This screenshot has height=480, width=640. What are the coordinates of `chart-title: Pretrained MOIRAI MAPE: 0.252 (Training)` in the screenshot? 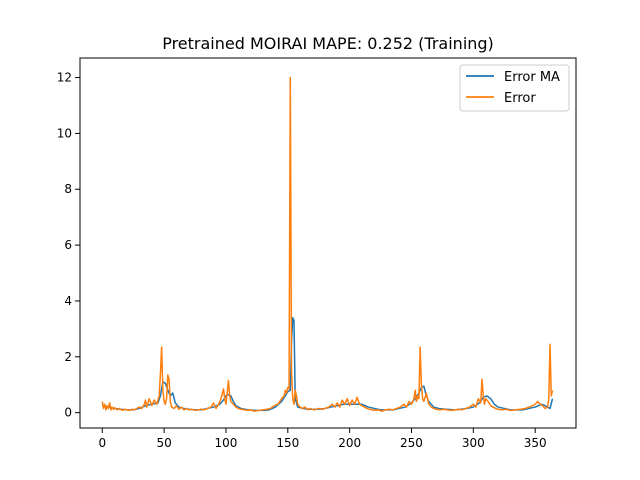 It's located at (328, 43).